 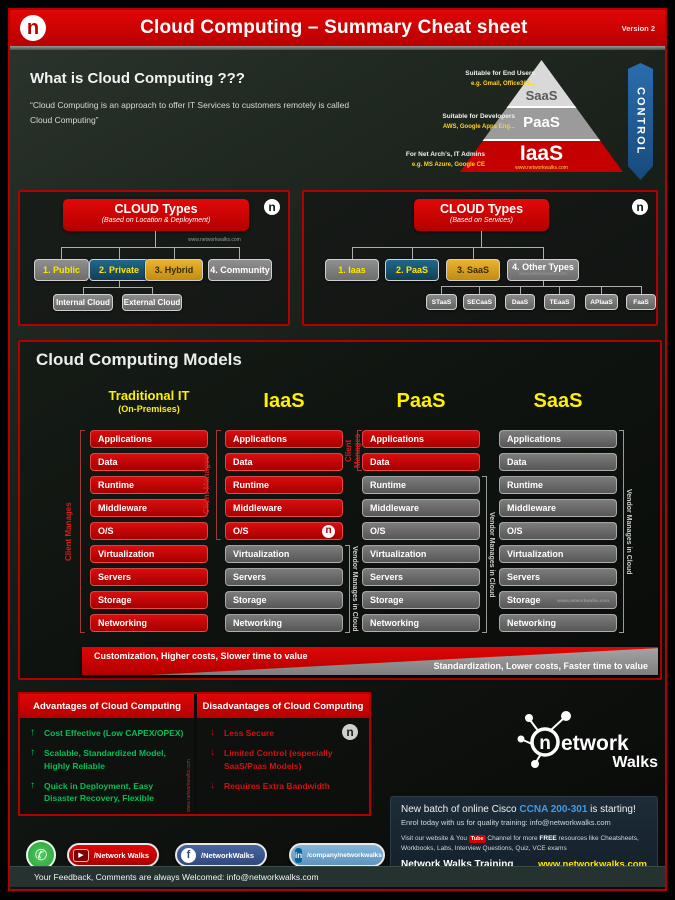 I want to click on control-arrow: CONTROL, so click(x=640, y=121).